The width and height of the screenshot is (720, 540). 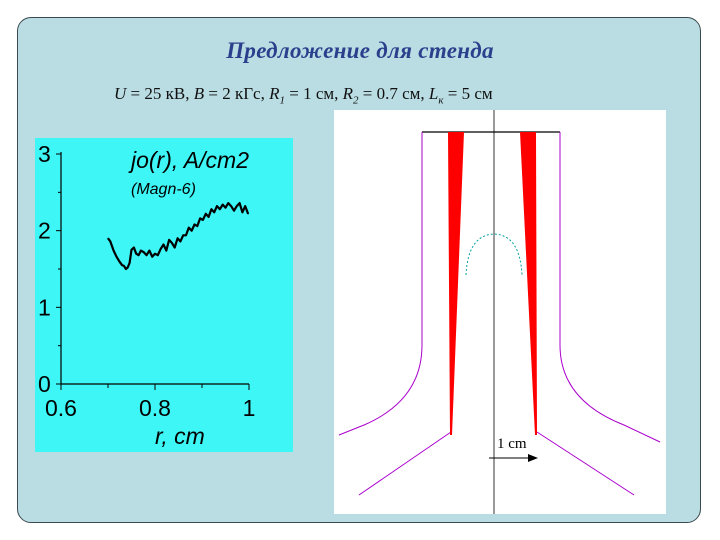 I want to click on param-b-symbol: B, so click(x=199, y=93).